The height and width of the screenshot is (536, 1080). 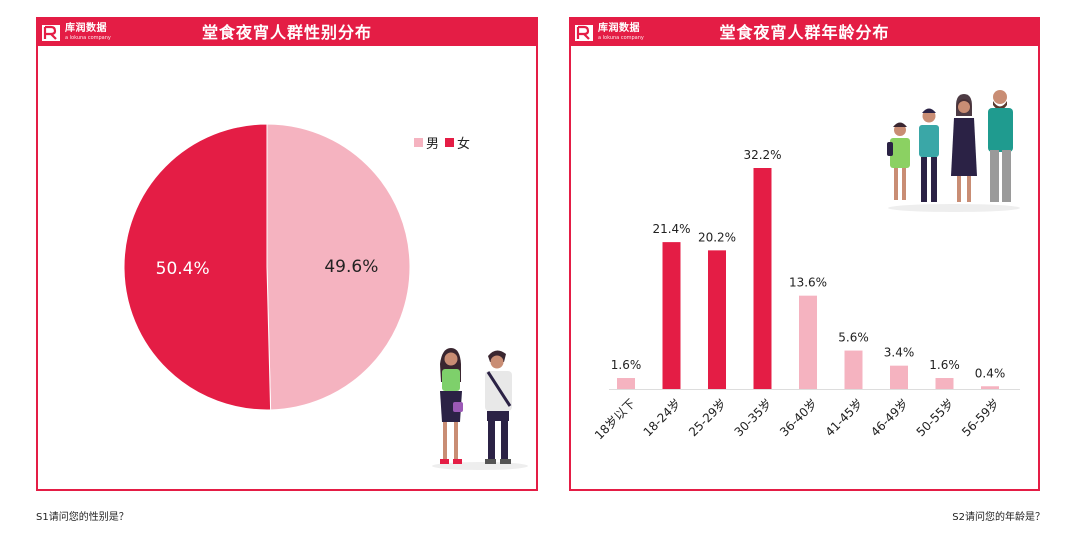 I want to click on pie-slice-label: 49.6%, so click(x=351, y=267).